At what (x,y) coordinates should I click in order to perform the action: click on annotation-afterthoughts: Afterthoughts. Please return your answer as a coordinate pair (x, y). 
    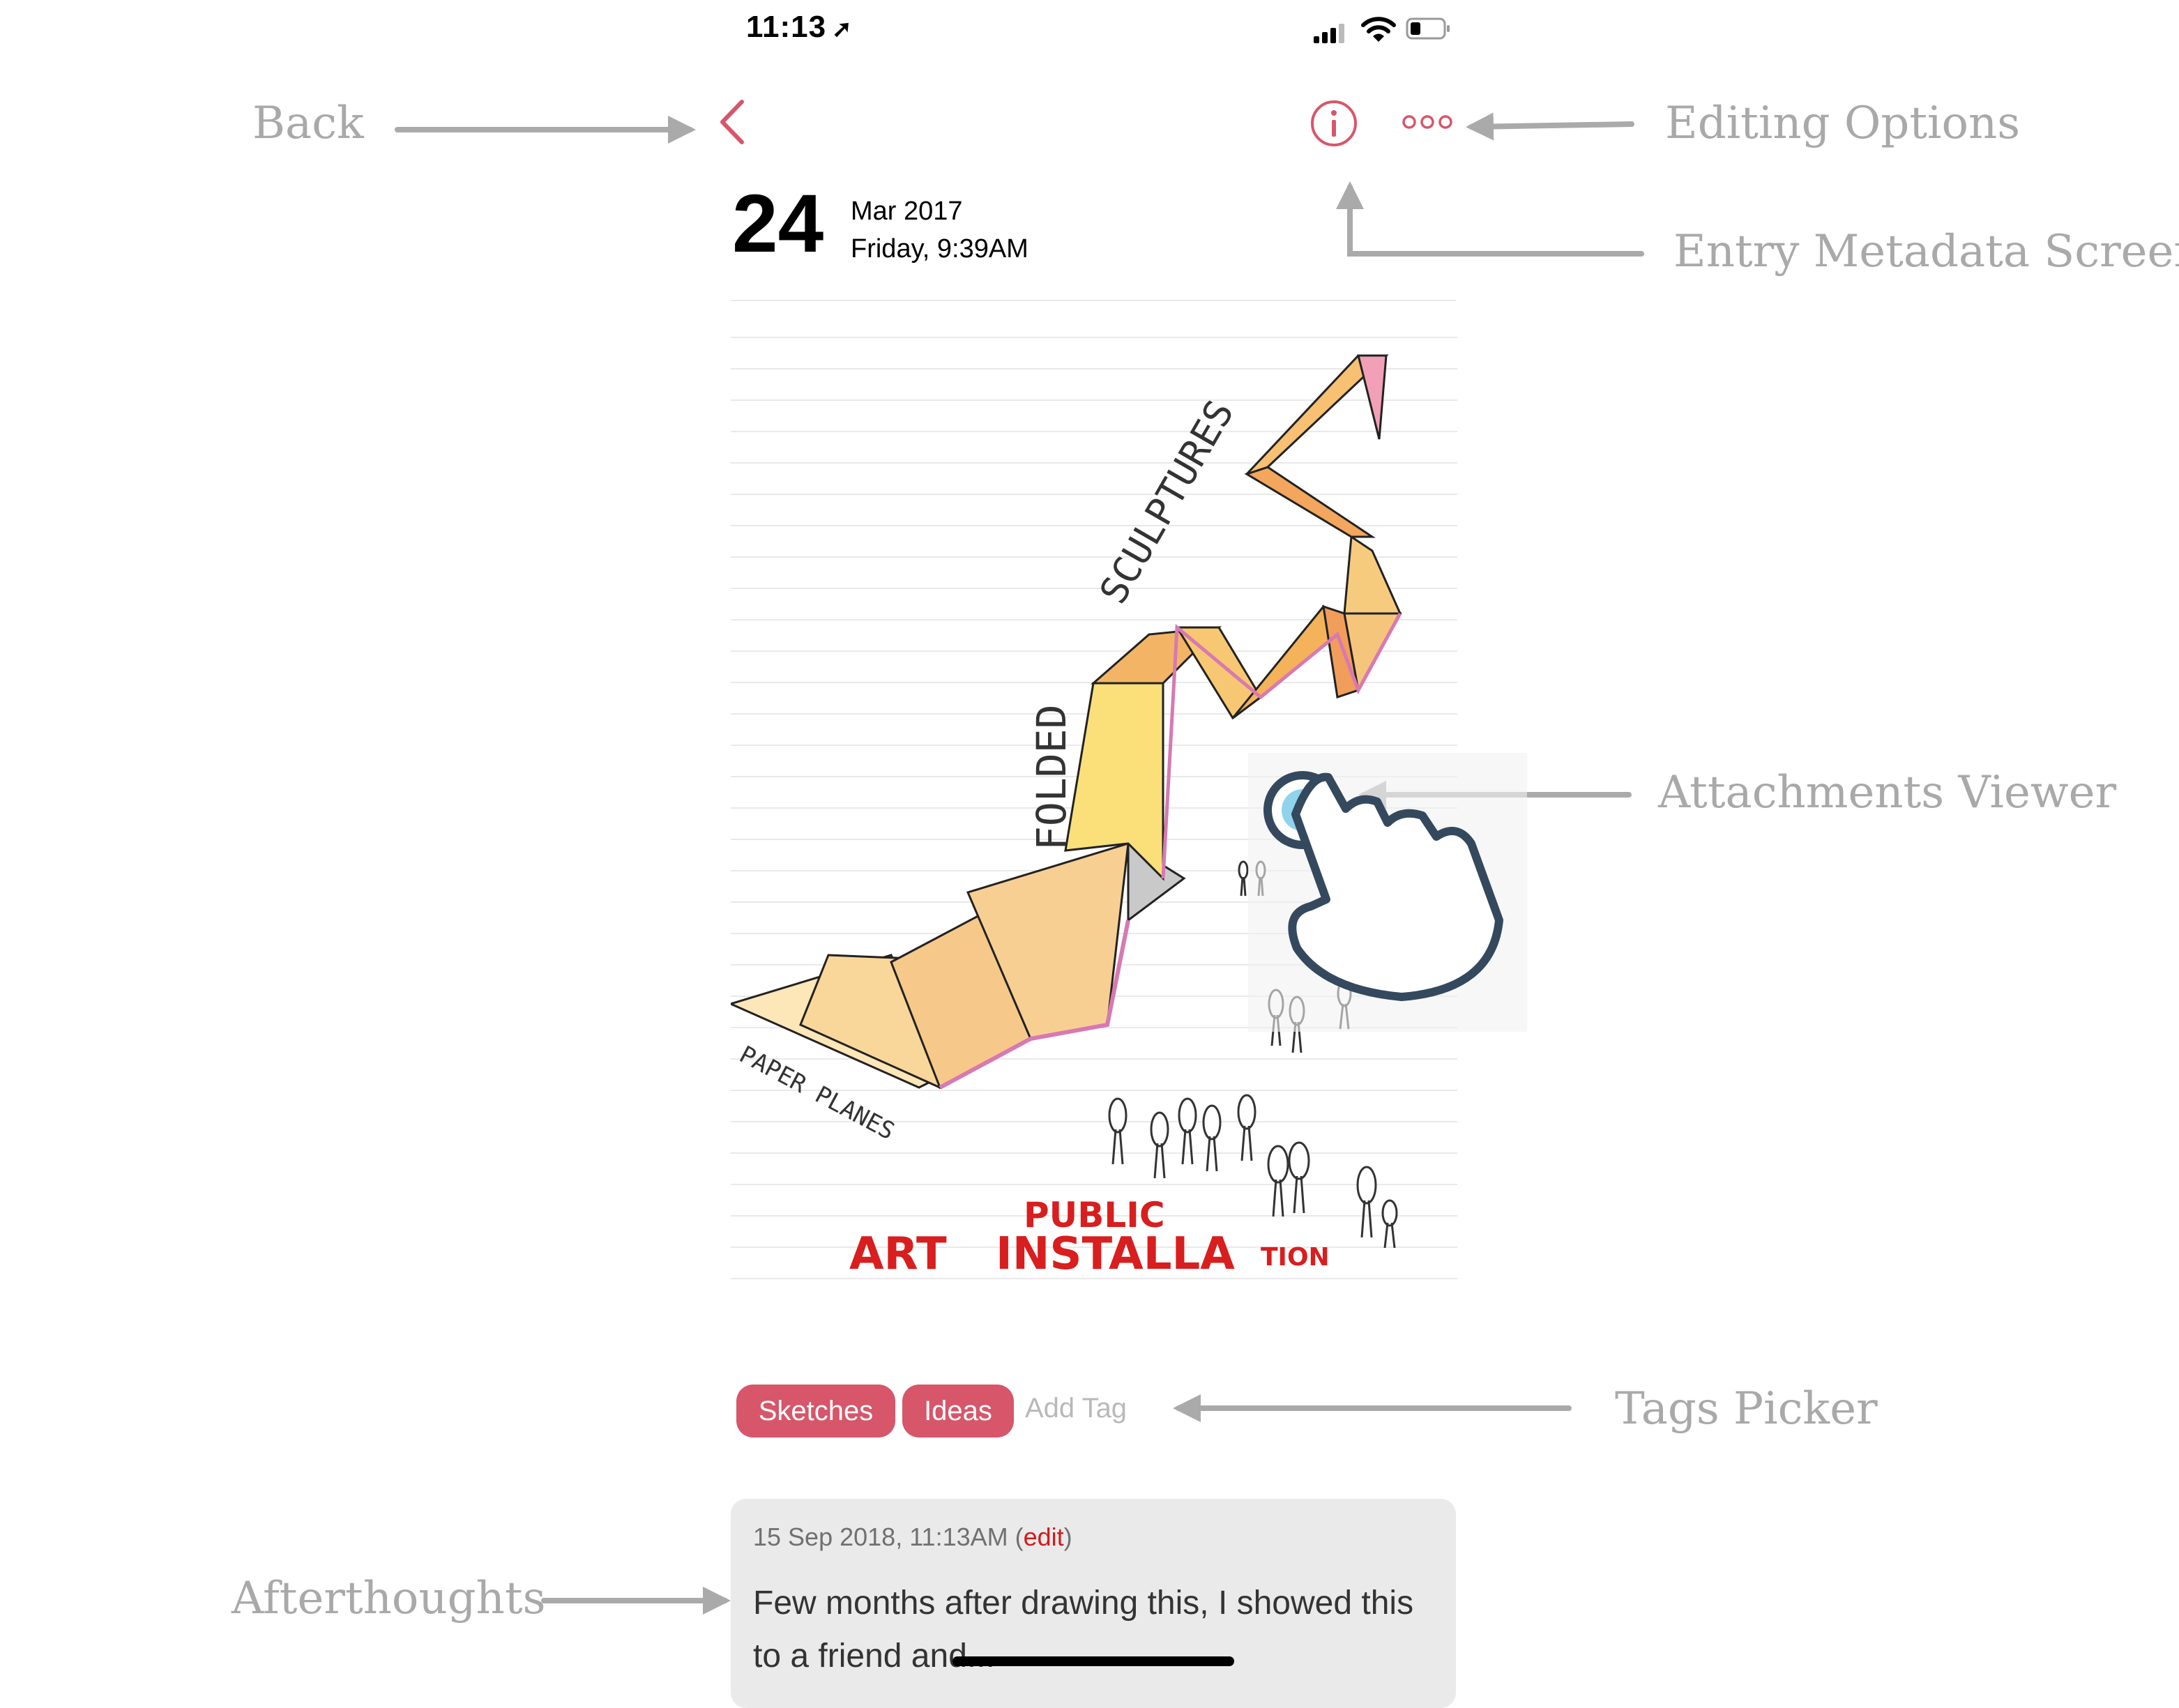
    Looking at the image, I should click on (388, 1598).